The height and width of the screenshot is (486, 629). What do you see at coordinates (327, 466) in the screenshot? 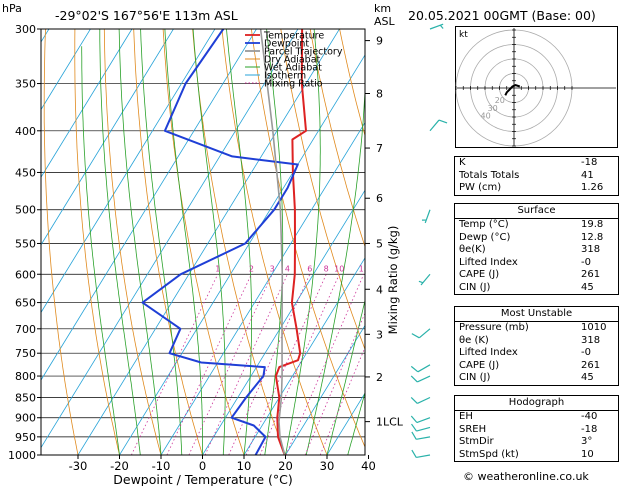
I see `temp-tick-label: 30` at bounding box center [327, 466].